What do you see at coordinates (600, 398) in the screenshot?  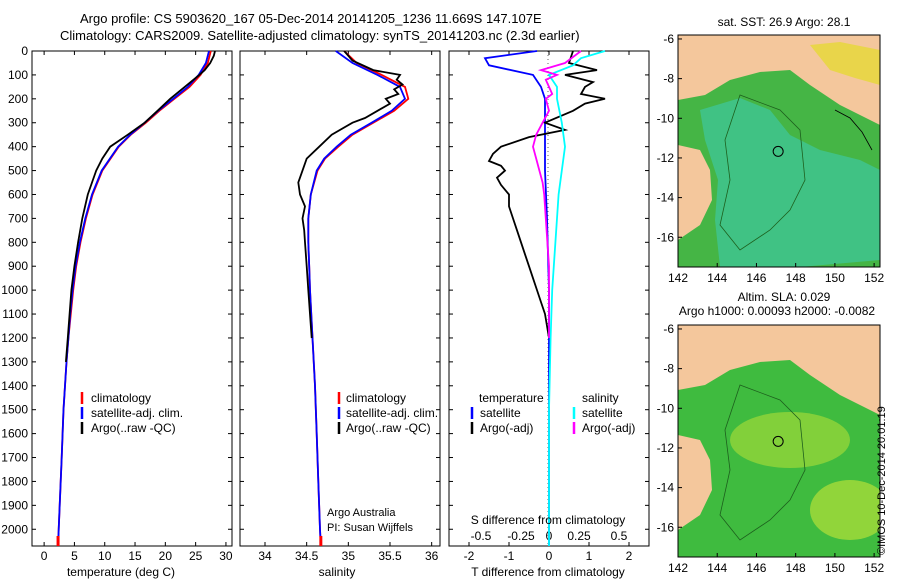 I see `legend-header-salinity: salinity` at bounding box center [600, 398].